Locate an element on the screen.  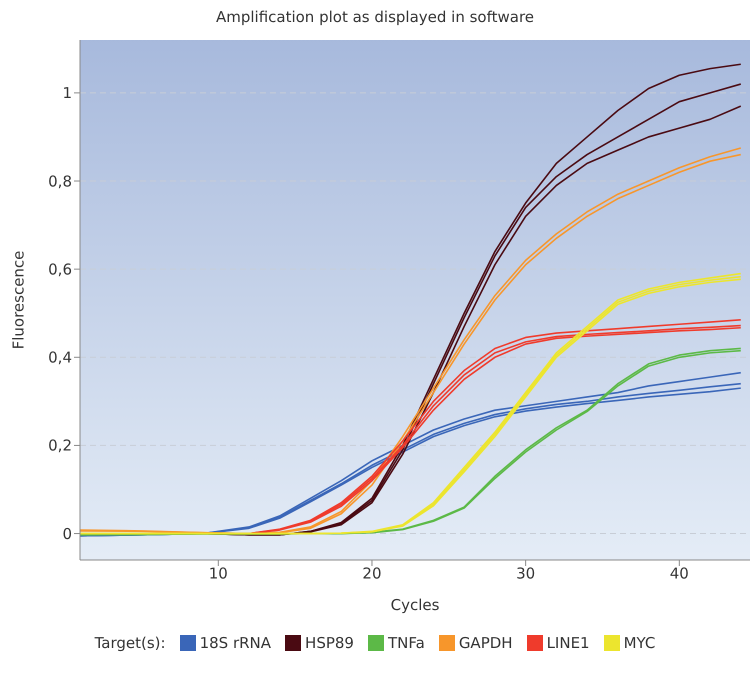
legend-label: TNFa is located at coordinates (406, 643).